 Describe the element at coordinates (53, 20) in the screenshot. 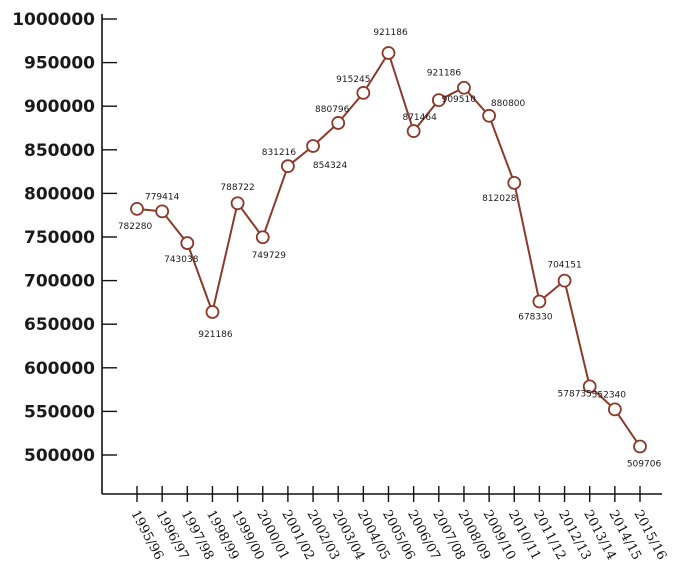

I see `y-tick-label: 1000000` at that location.